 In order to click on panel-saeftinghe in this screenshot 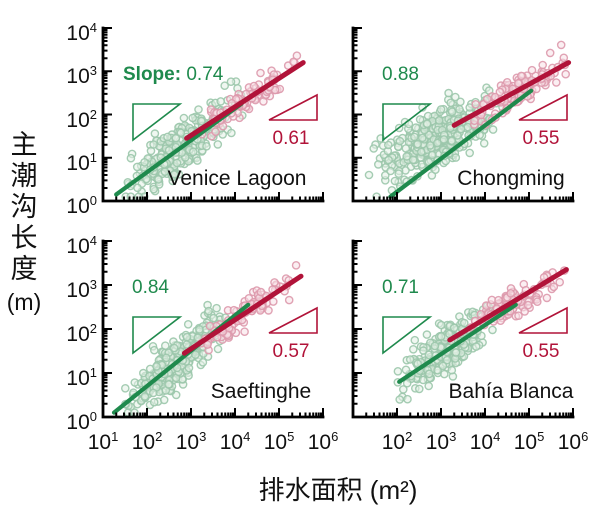, I will do `click(213, 329)`.